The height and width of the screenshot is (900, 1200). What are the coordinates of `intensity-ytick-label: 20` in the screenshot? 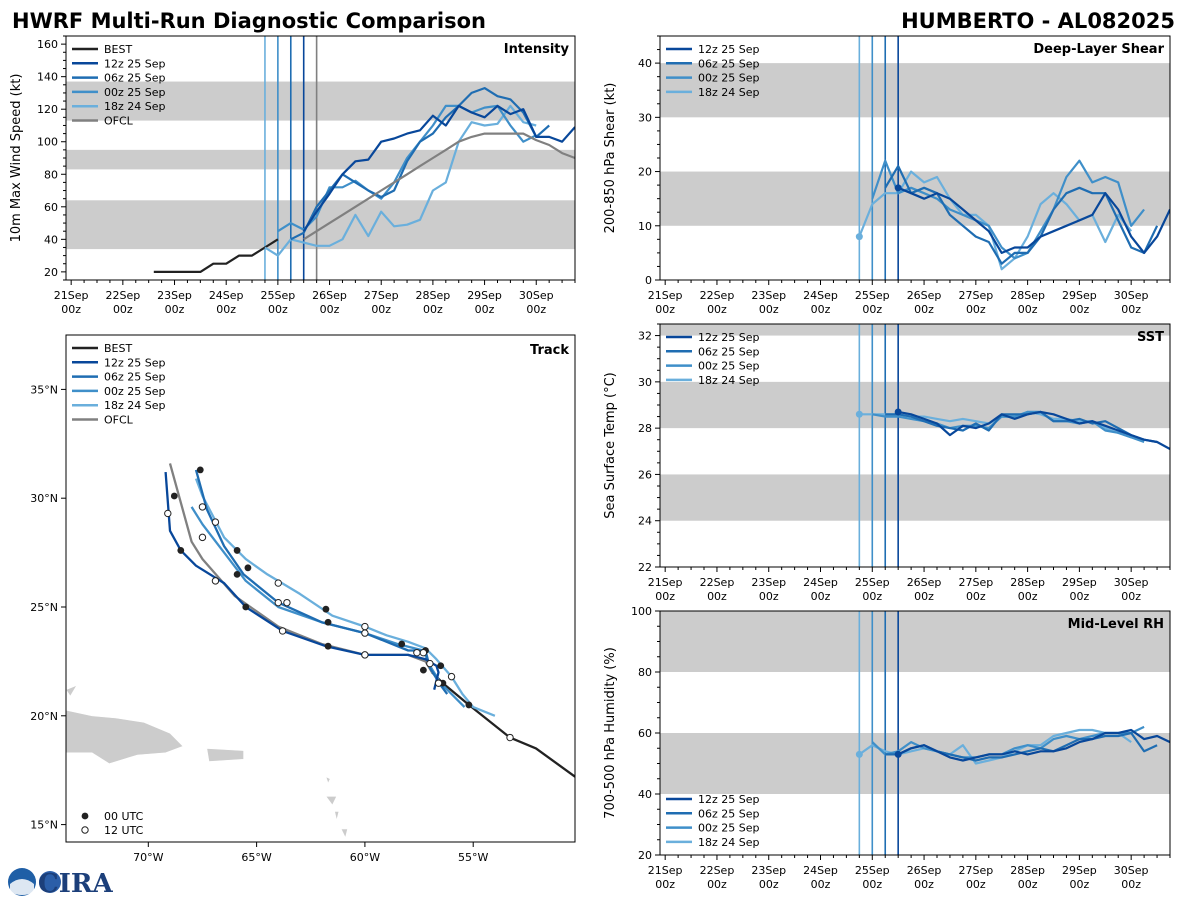 It's located at (51, 272).